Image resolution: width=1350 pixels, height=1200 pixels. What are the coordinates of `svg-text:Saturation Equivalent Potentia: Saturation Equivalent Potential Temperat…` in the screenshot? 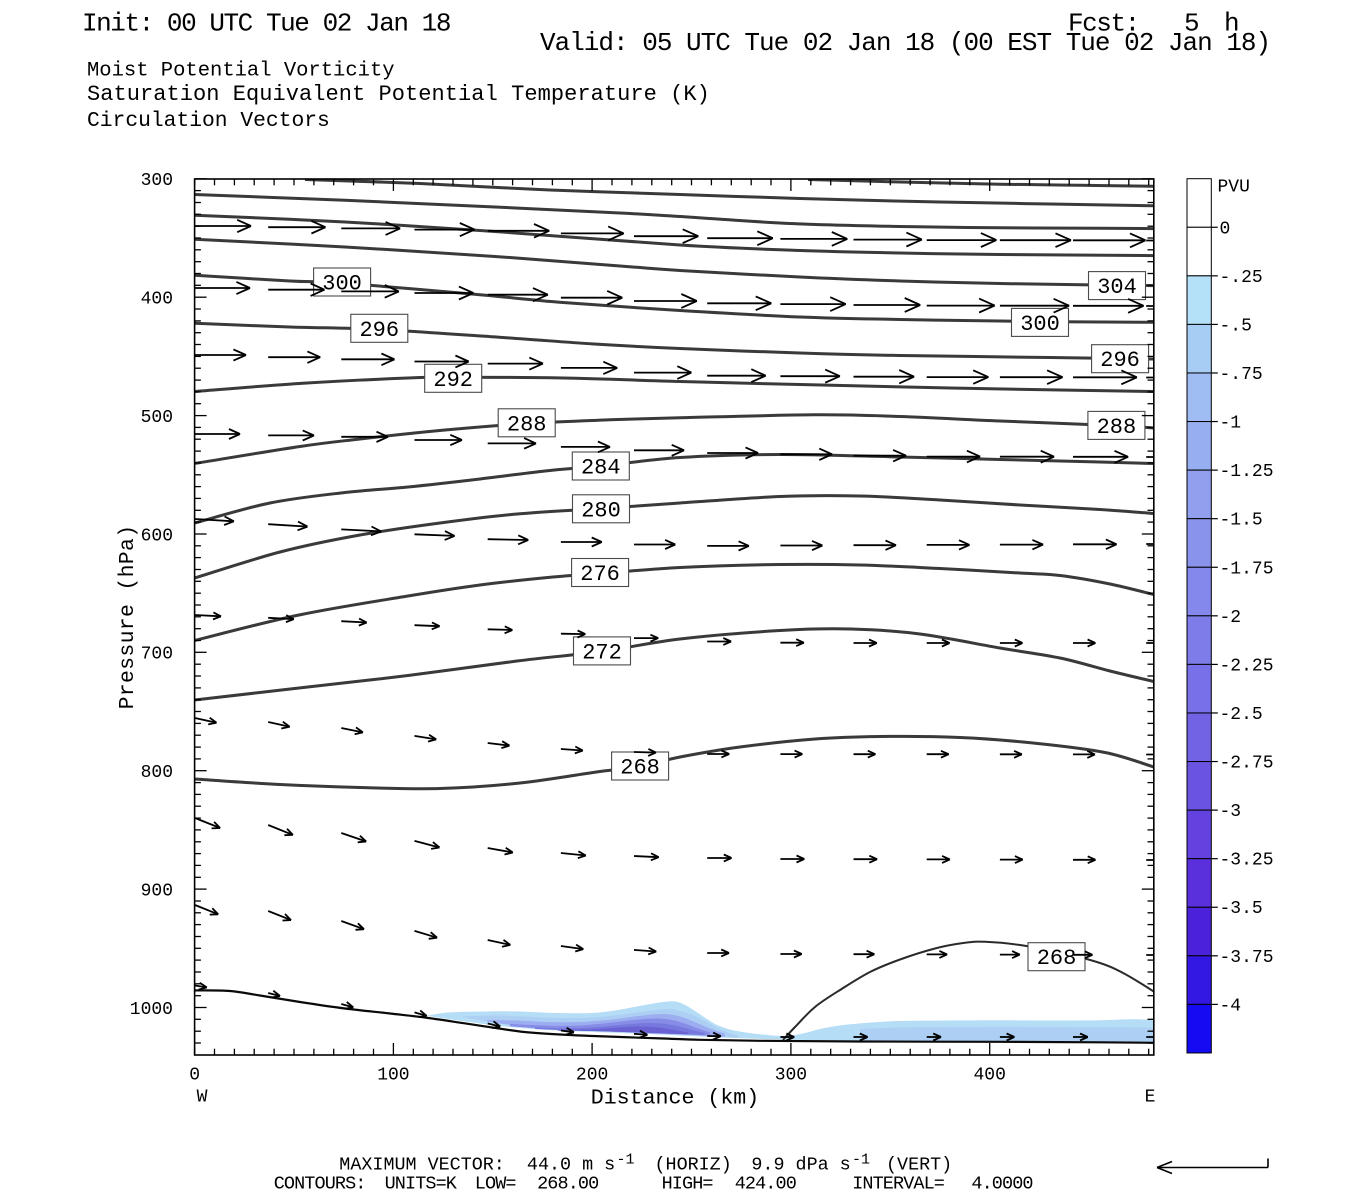 It's located at (398, 94).